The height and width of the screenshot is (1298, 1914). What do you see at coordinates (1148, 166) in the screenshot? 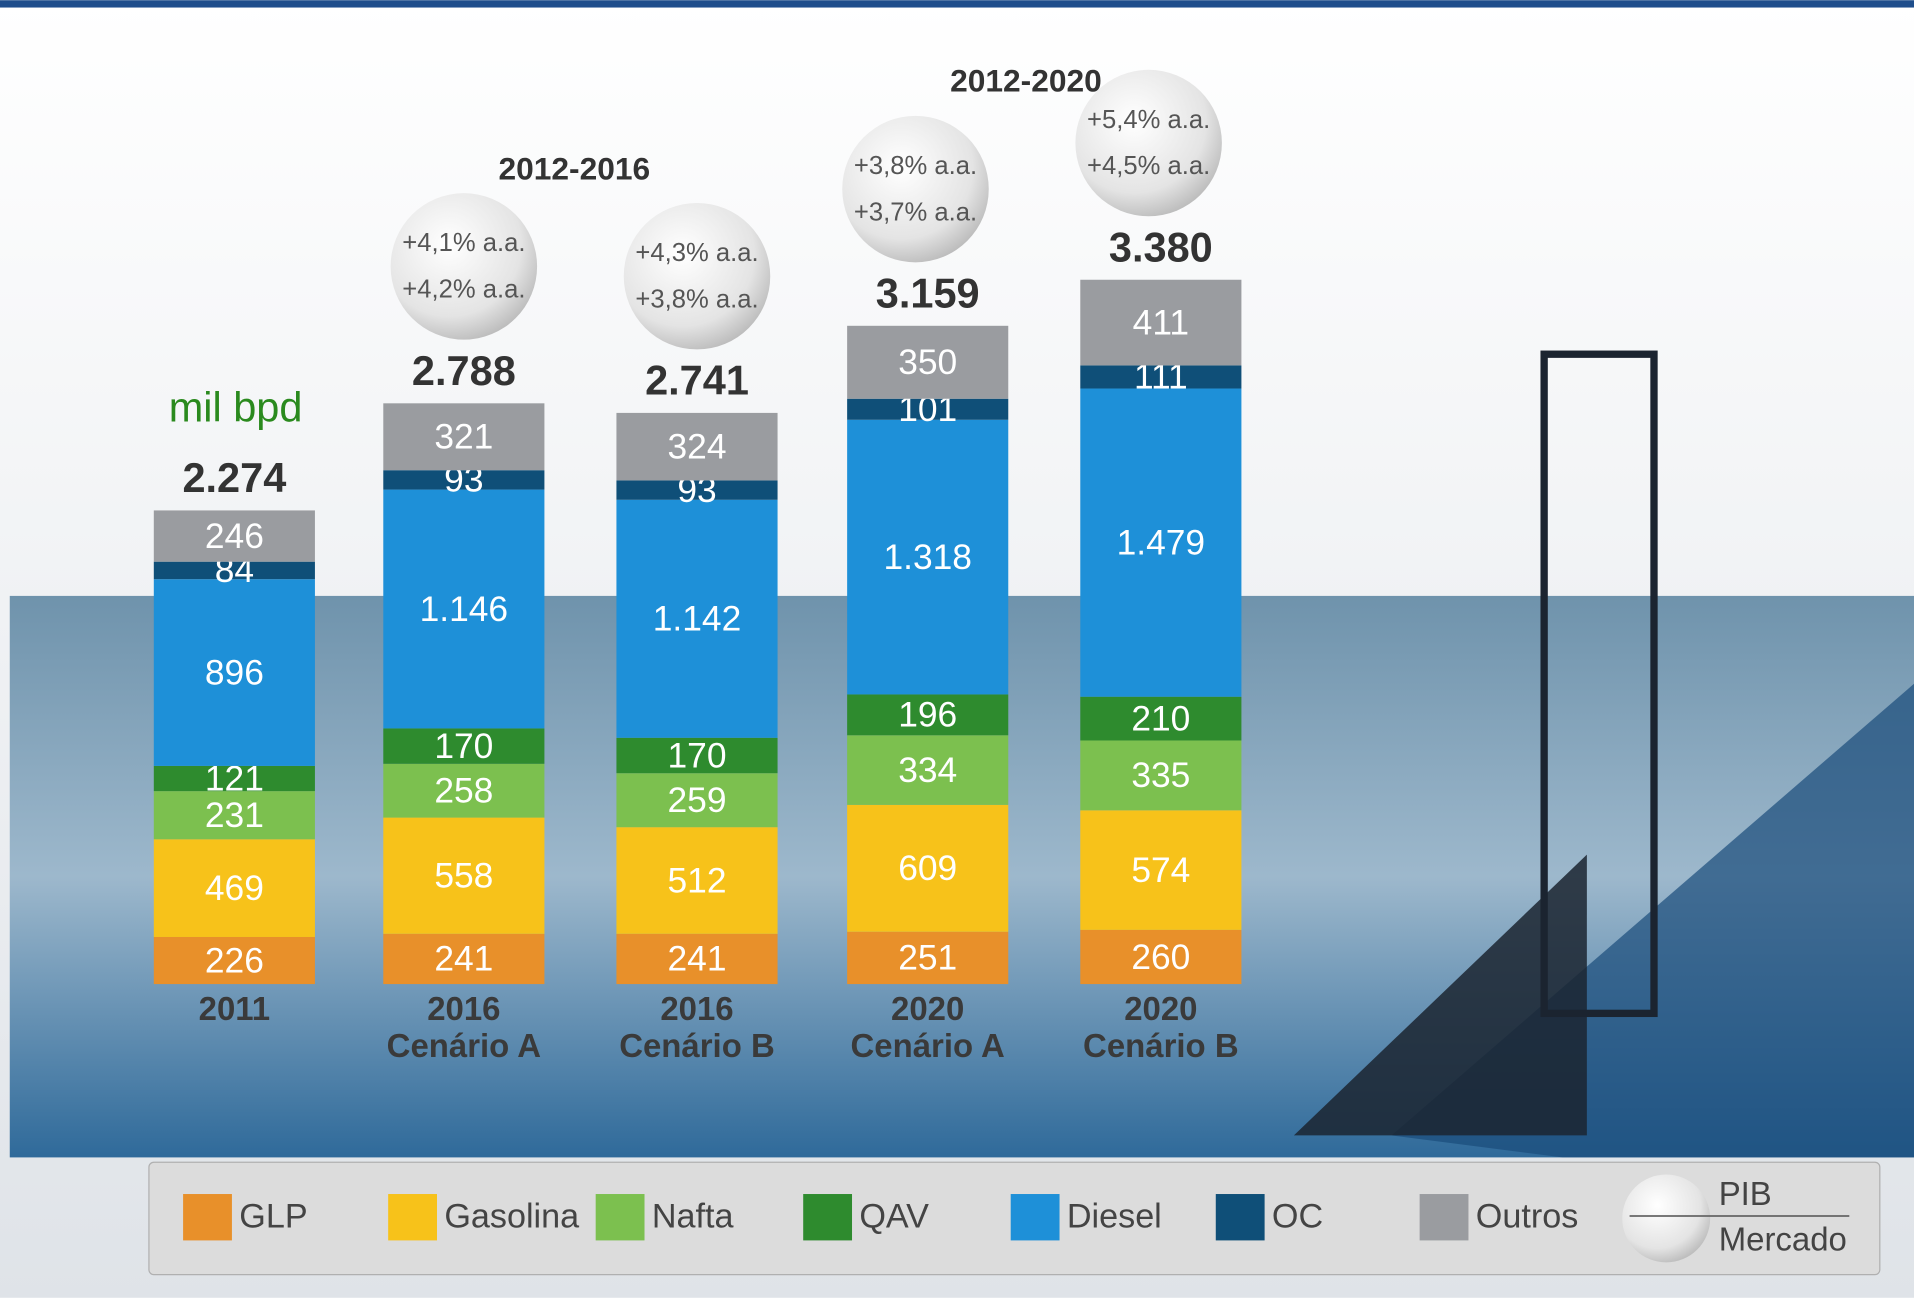
I see `mercado-growth: +4,5% a.a.` at bounding box center [1148, 166].